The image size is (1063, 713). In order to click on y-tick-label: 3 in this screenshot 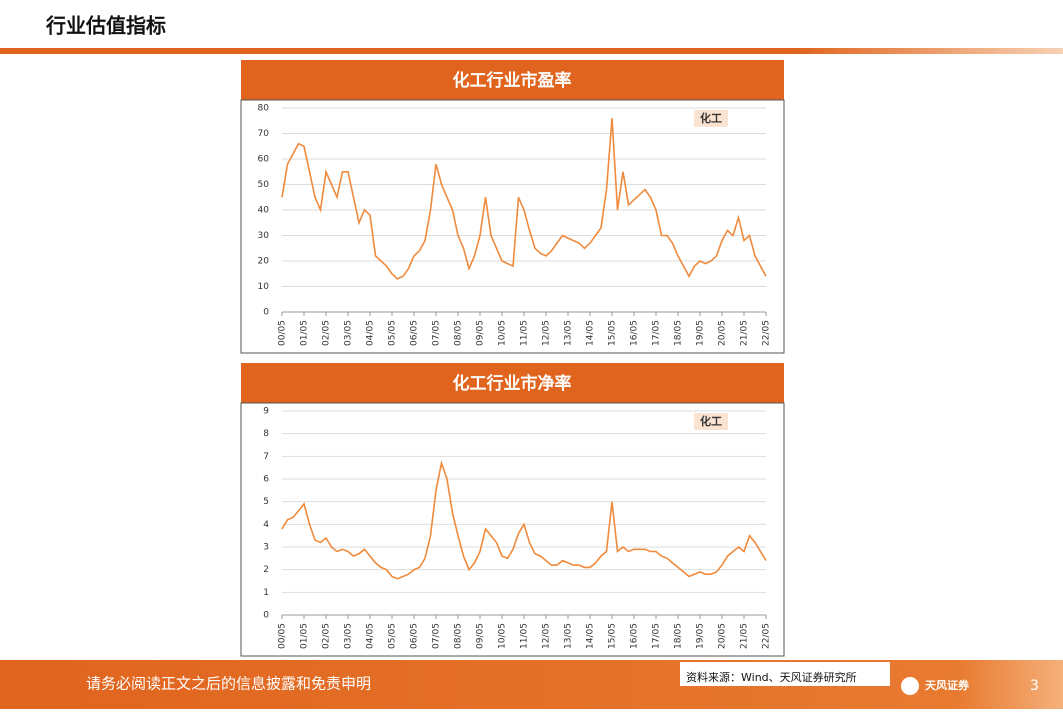, I will do `click(266, 548)`.